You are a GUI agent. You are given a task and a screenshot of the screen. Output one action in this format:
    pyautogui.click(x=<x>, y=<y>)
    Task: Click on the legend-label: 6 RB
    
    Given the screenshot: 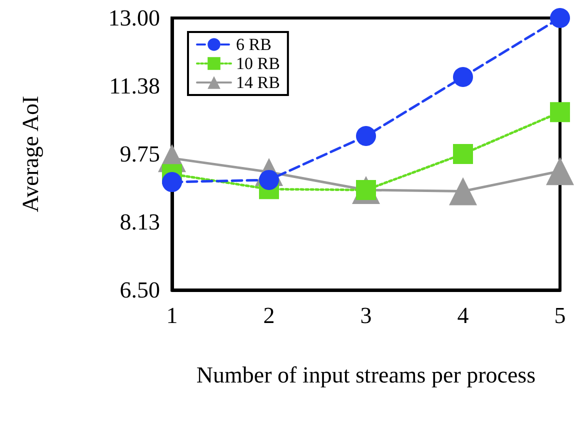 What is the action you would take?
    pyautogui.click(x=254, y=44)
    